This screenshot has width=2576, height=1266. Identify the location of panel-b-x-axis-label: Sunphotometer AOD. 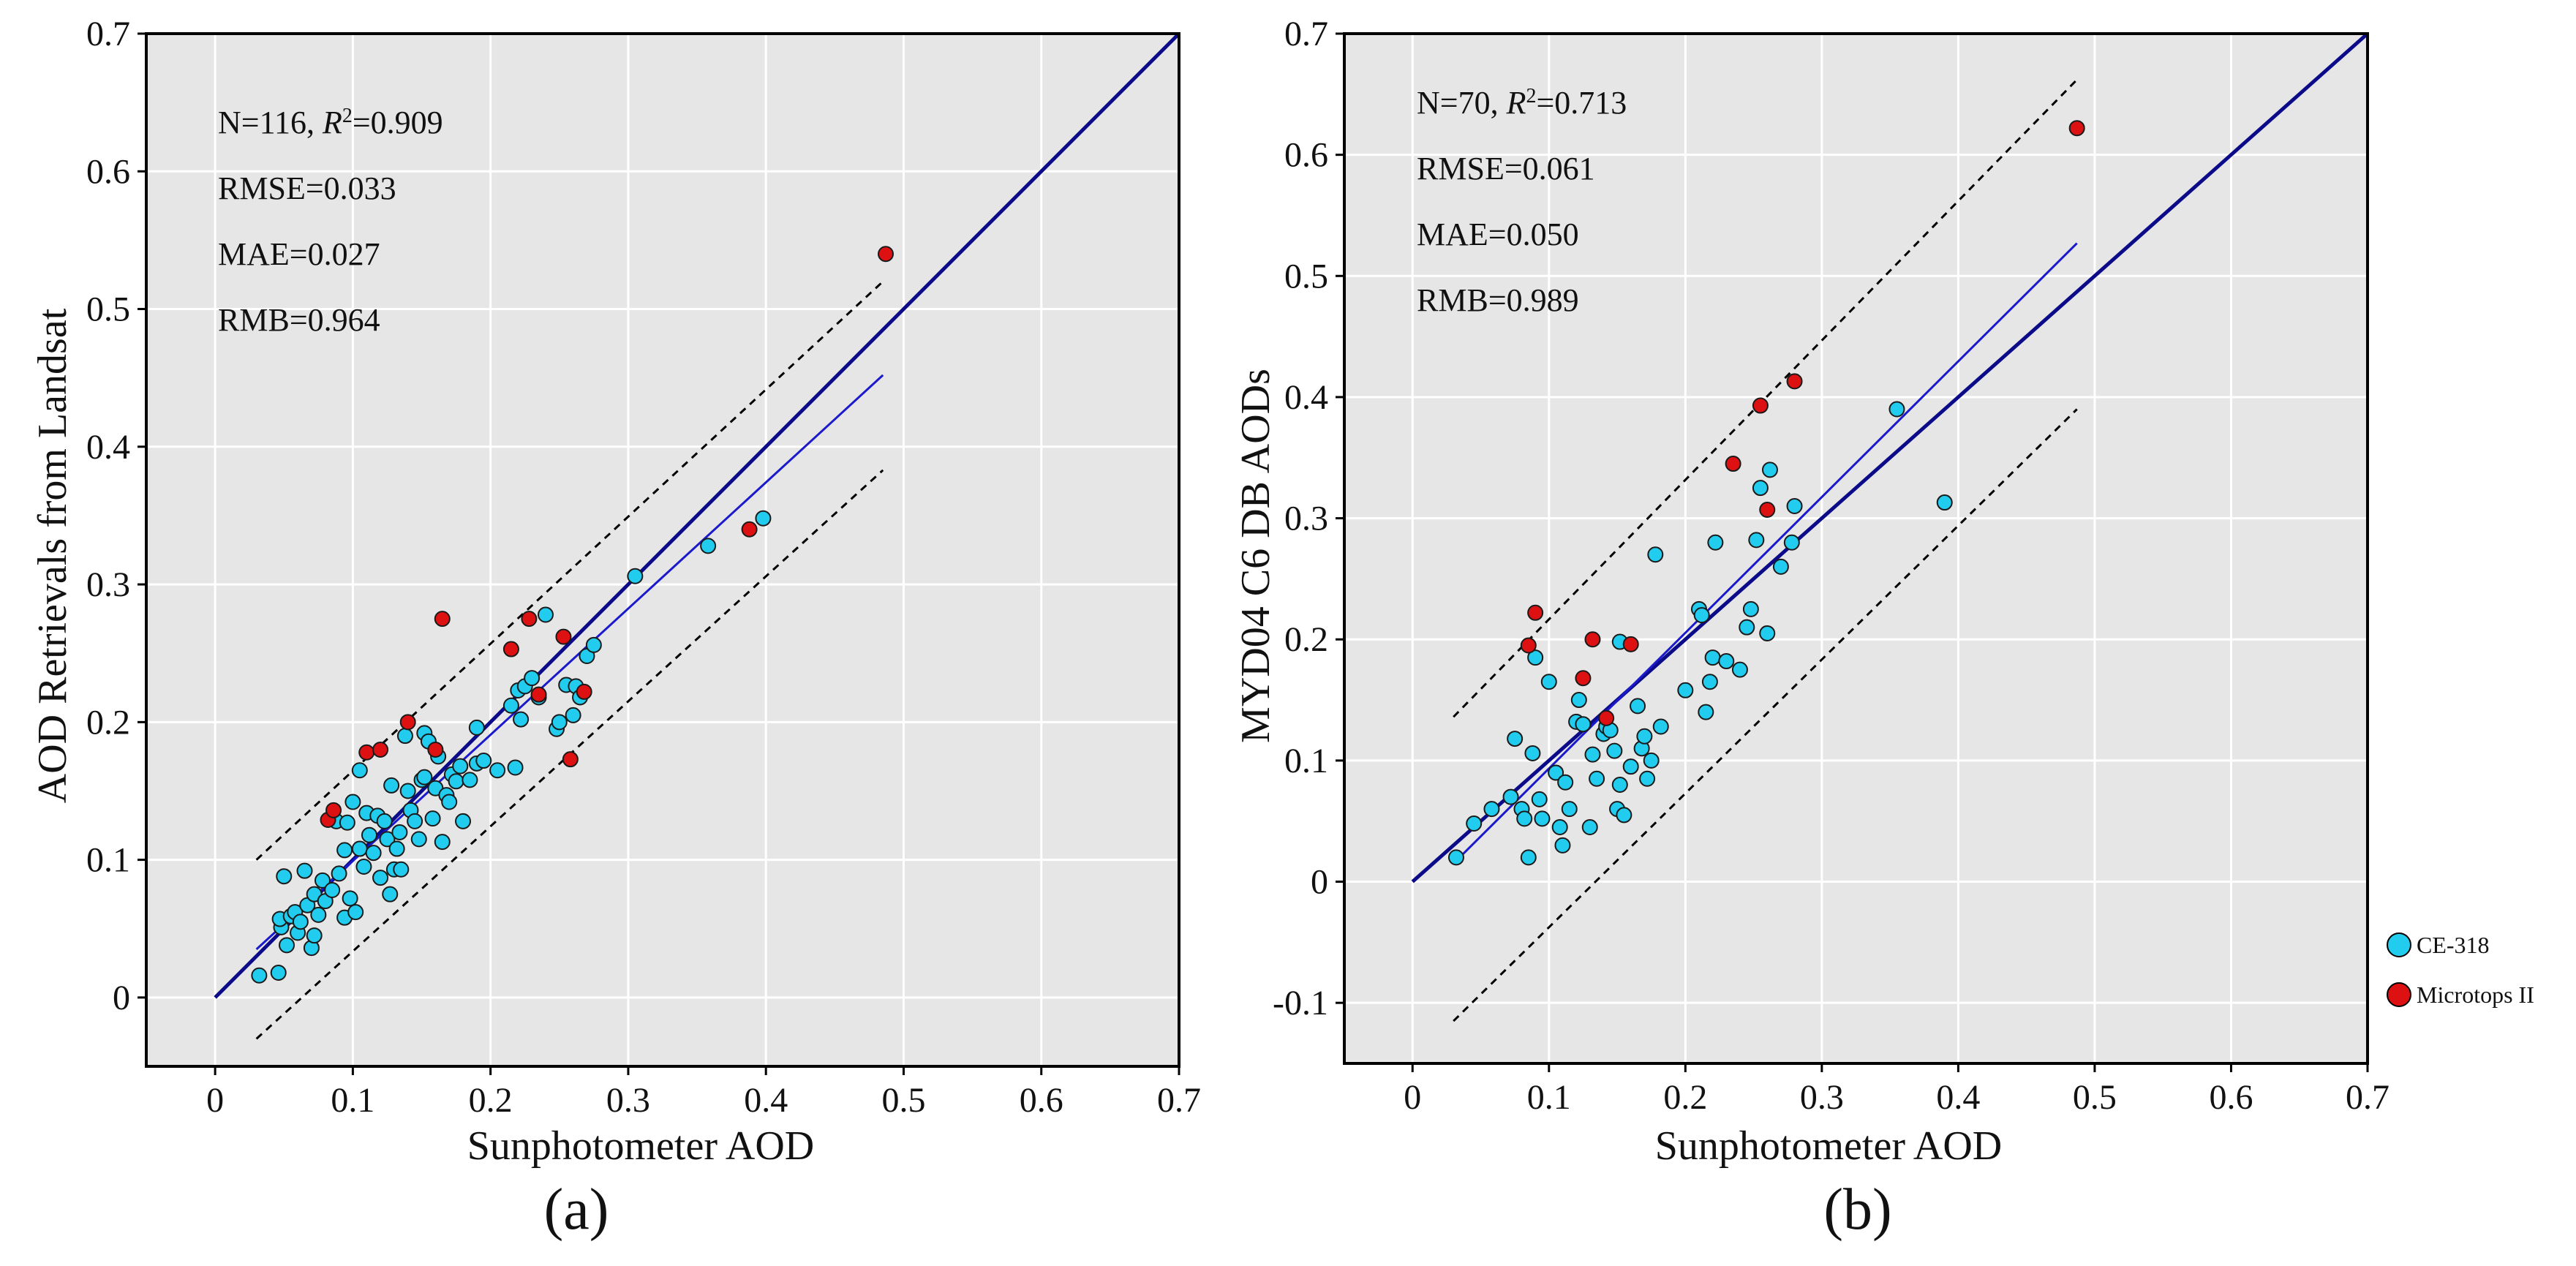
(1828, 1146).